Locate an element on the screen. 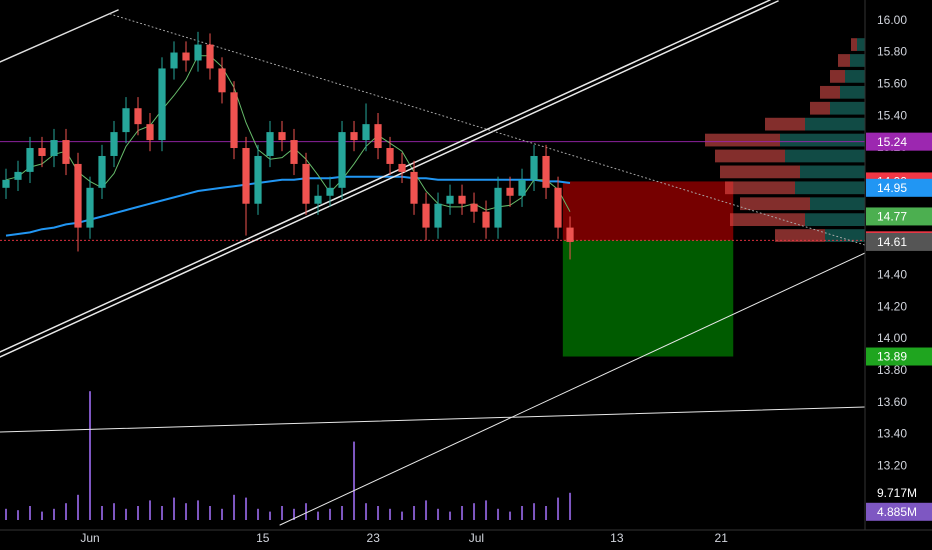 Image resolution: width=932 pixels, height=550 pixels. x-tick-label: 23 is located at coordinates (374, 538).